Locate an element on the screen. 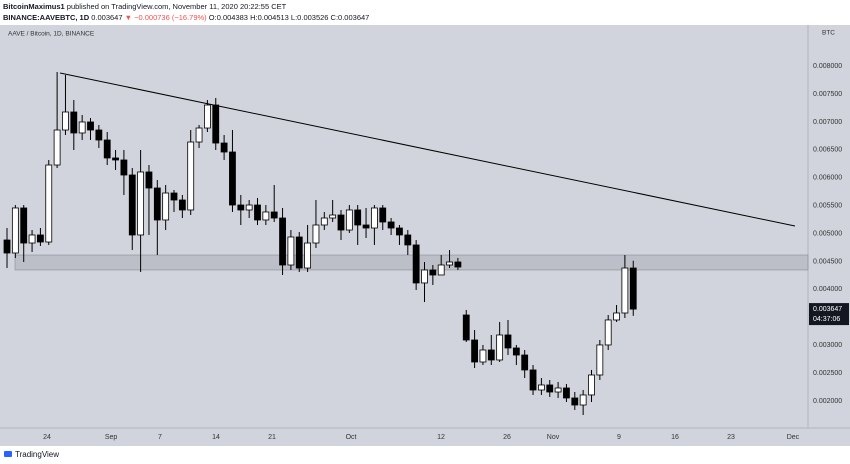 This screenshot has width=850, height=464. last-price: 0.003647 is located at coordinates (106, 17).